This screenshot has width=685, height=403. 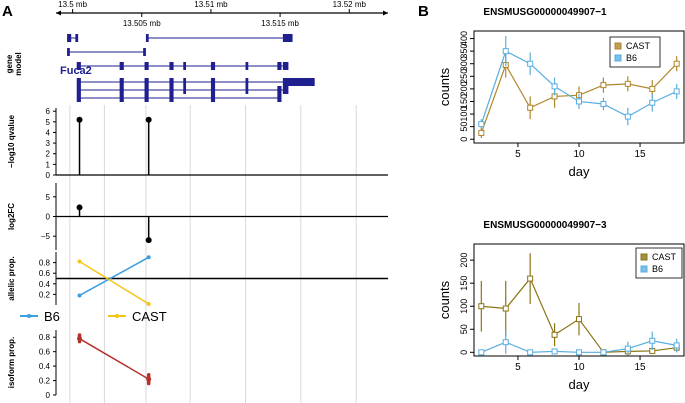 I want to click on track-tick-label: 5, so click(x=48, y=122).